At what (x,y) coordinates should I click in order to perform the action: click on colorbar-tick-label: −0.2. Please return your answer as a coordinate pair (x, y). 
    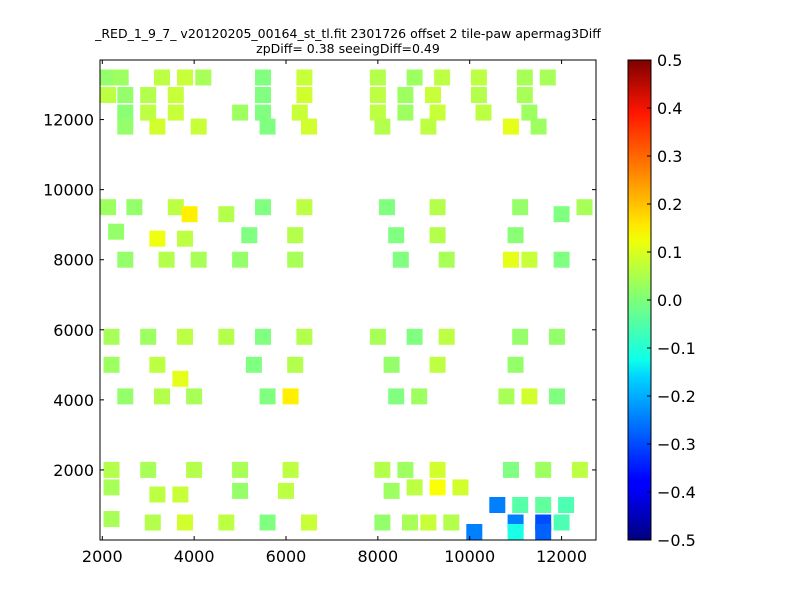
    Looking at the image, I should click on (676, 396).